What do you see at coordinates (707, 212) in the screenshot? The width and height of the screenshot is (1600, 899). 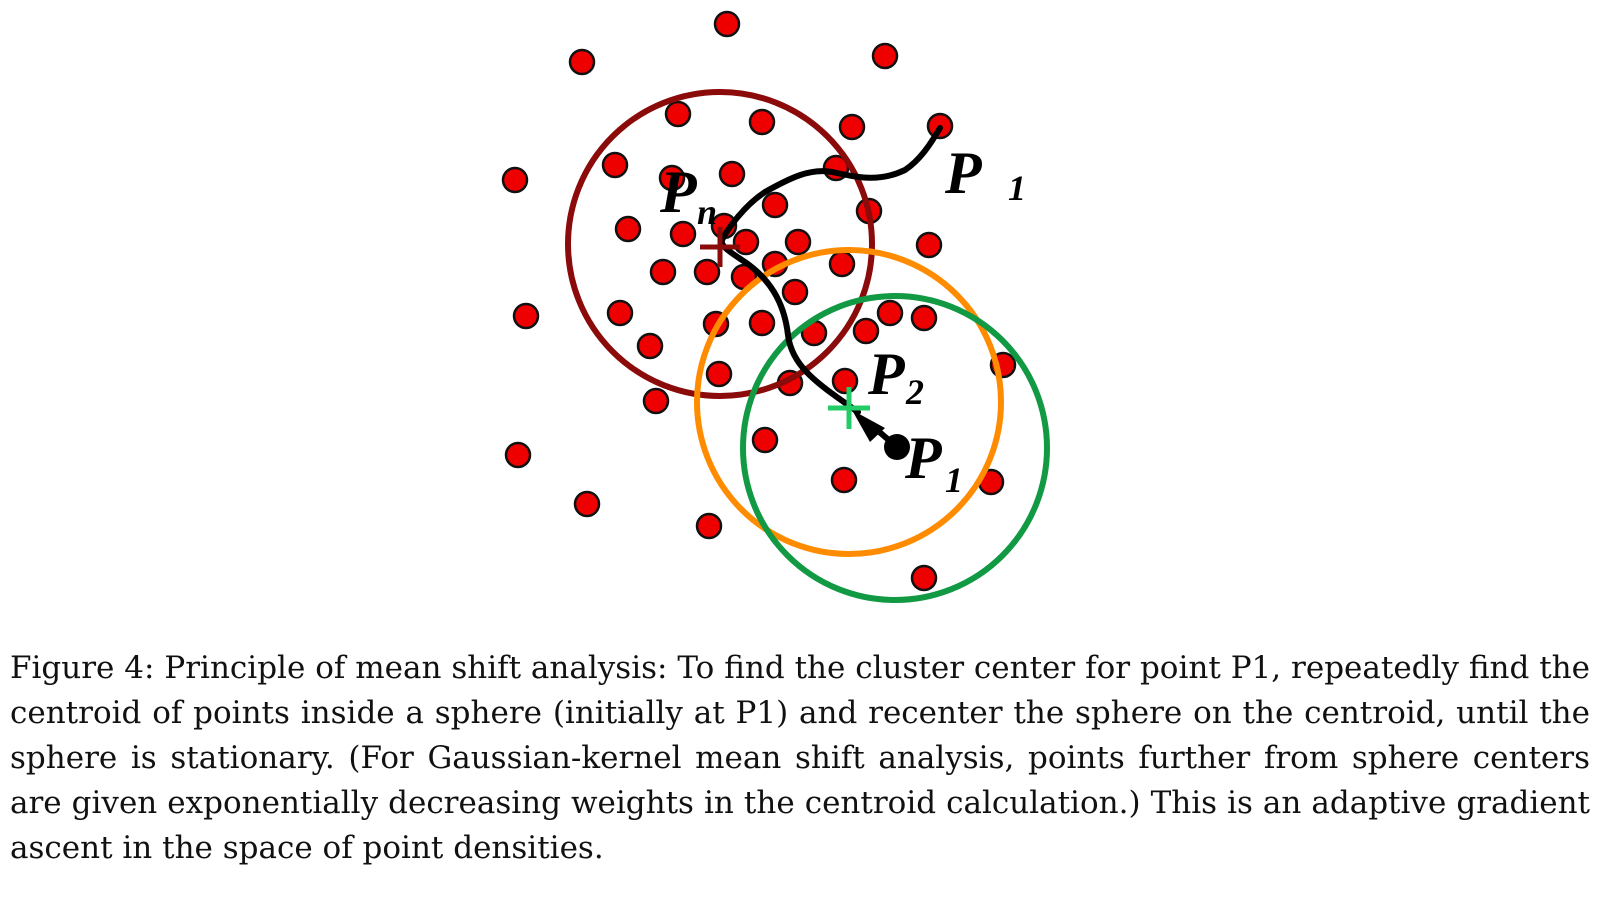 I see `label-pn-subscript: n` at bounding box center [707, 212].